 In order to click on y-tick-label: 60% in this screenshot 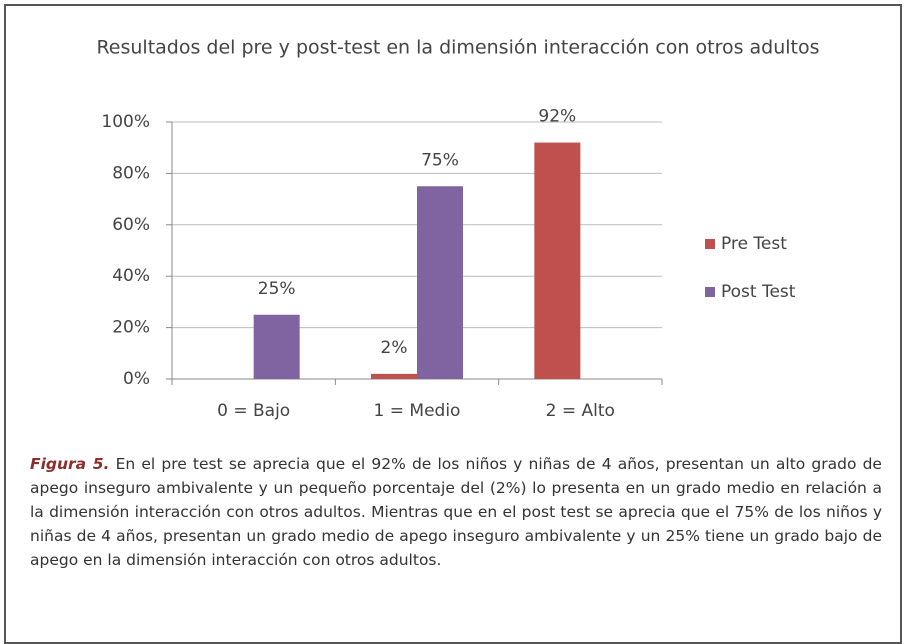, I will do `click(131, 225)`.